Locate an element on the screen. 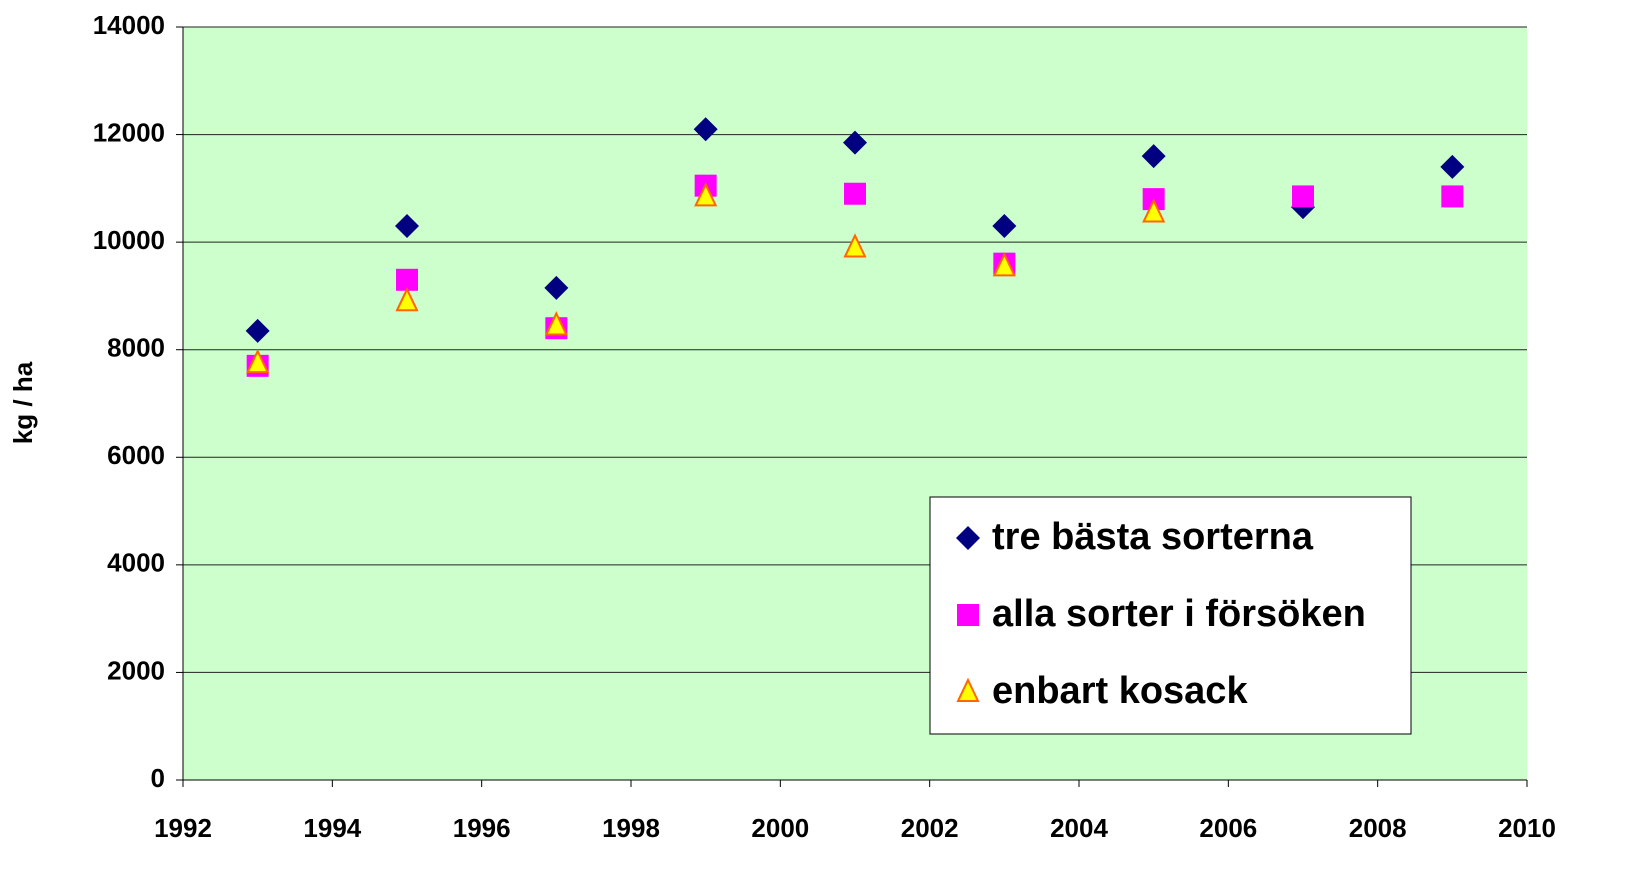 This screenshot has height=878, width=1626. y-tick-label: 14000 is located at coordinates (129, 25).